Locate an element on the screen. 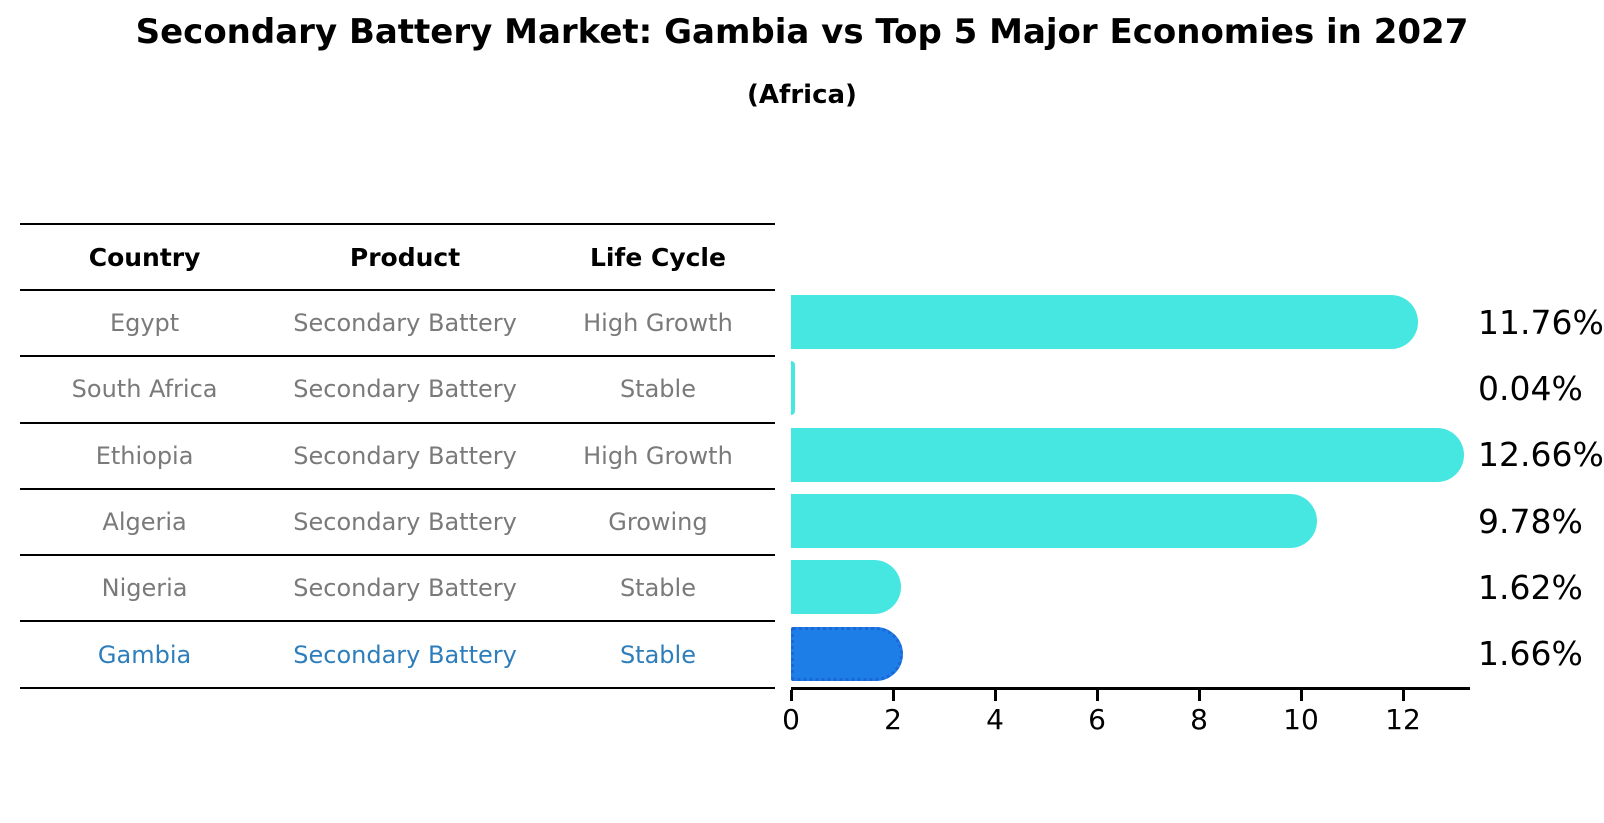  value-label-ethiopia: 12.66% is located at coordinates (1541, 455).